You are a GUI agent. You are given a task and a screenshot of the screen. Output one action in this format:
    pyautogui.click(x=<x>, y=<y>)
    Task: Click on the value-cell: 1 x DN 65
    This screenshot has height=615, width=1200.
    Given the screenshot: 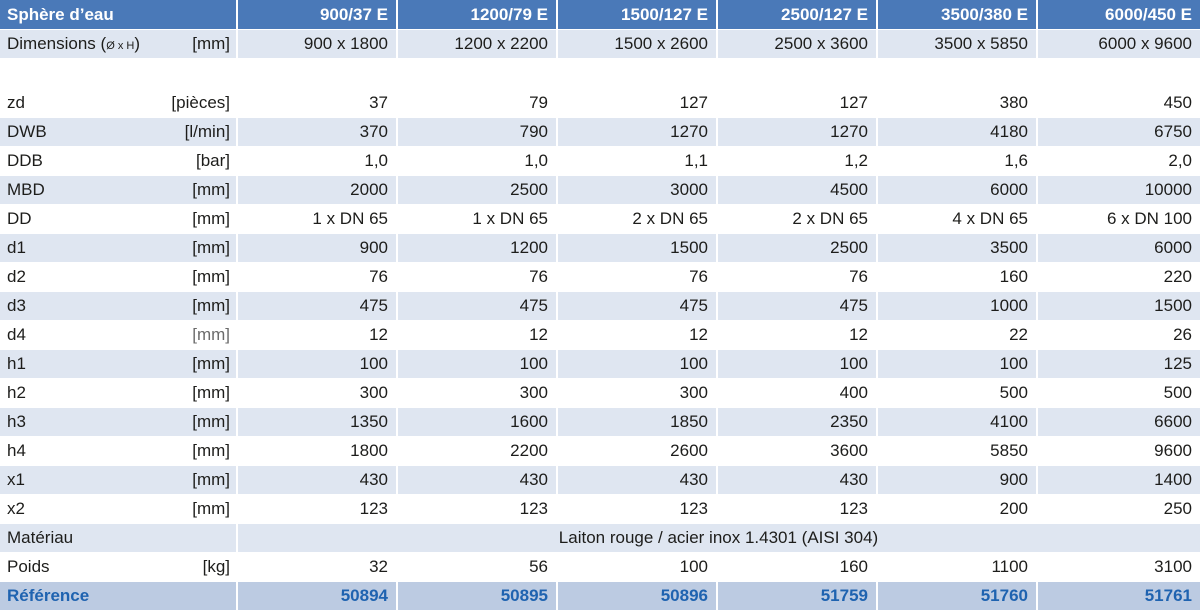 What is the action you would take?
    pyautogui.click(x=478, y=219)
    